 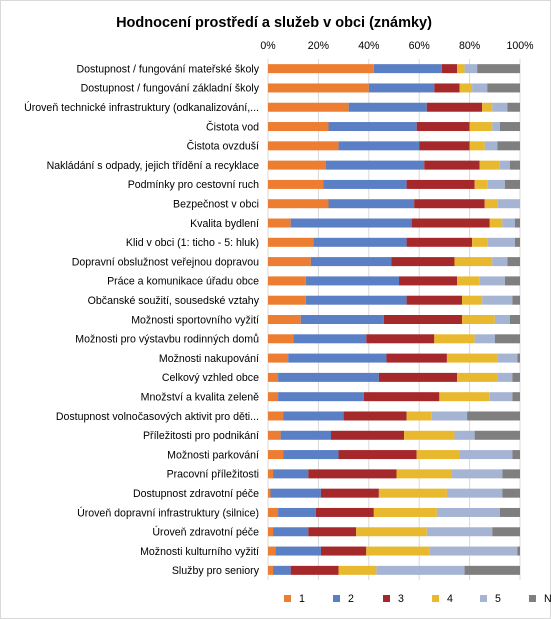 I want to click on x-tick-label: 60%, so click(x=420, y=46).